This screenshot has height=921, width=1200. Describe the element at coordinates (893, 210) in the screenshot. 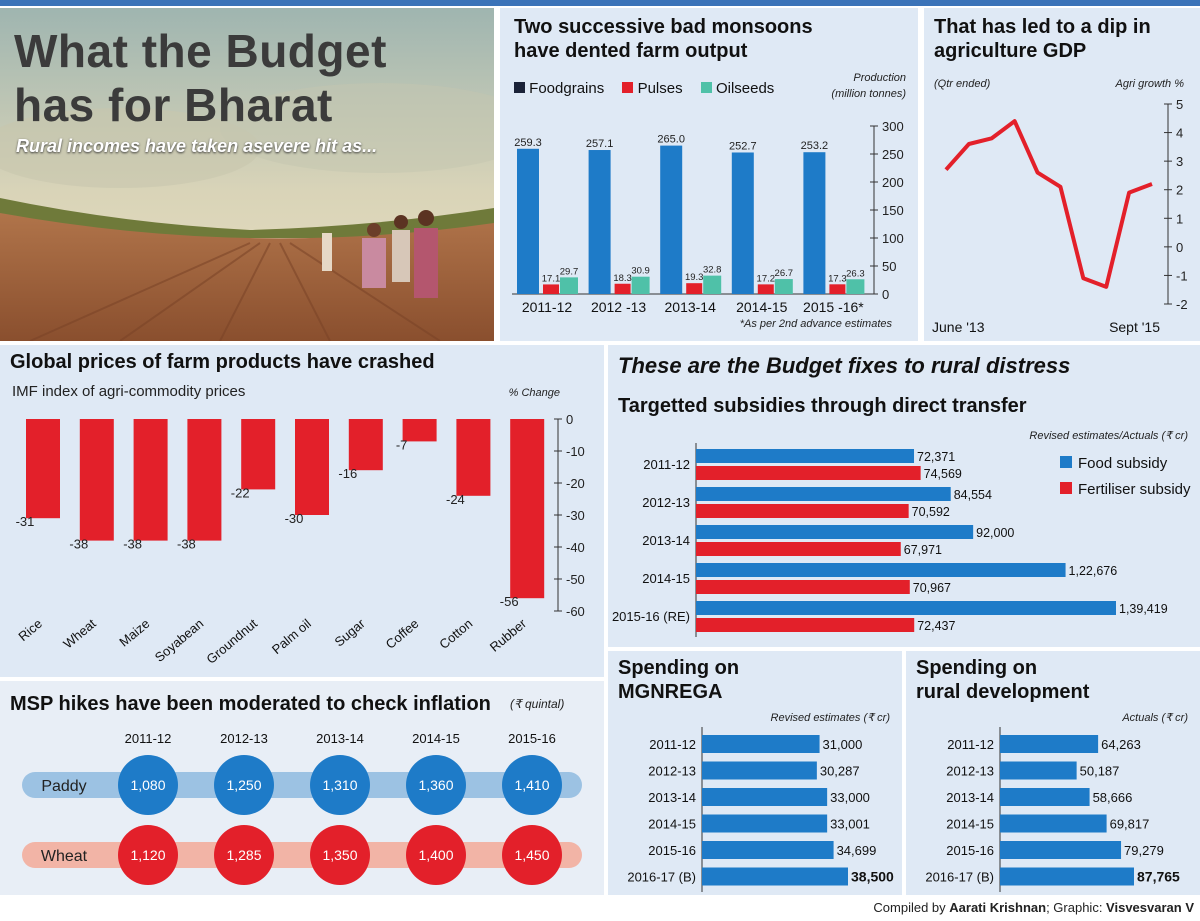

I see `farm-ytick-label: 150` at that location.